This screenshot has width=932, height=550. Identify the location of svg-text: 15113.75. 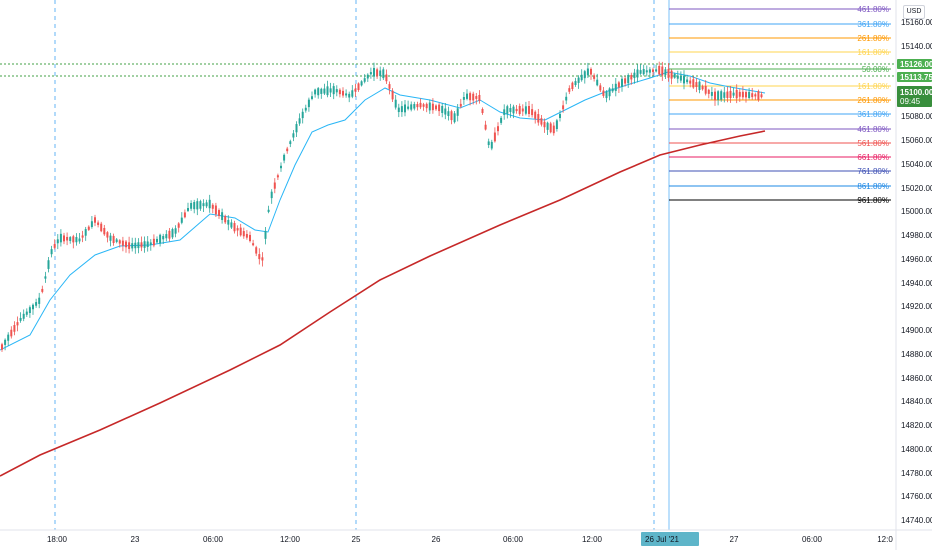
(916, 77).